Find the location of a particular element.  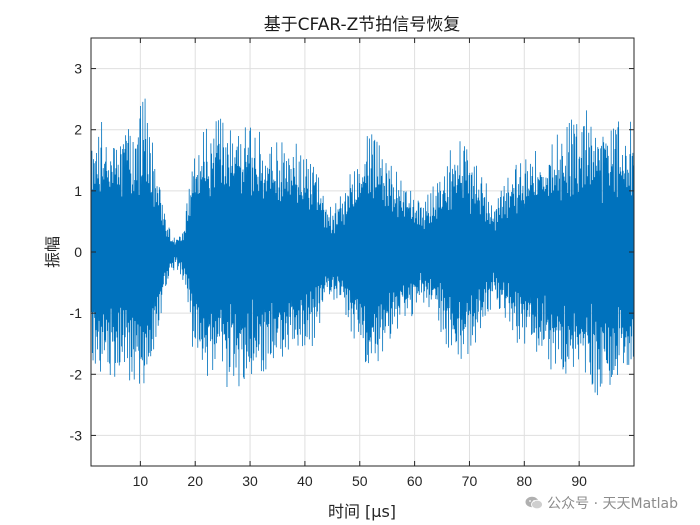

x-tick-label: 90 is located at coordinates (579, 481).